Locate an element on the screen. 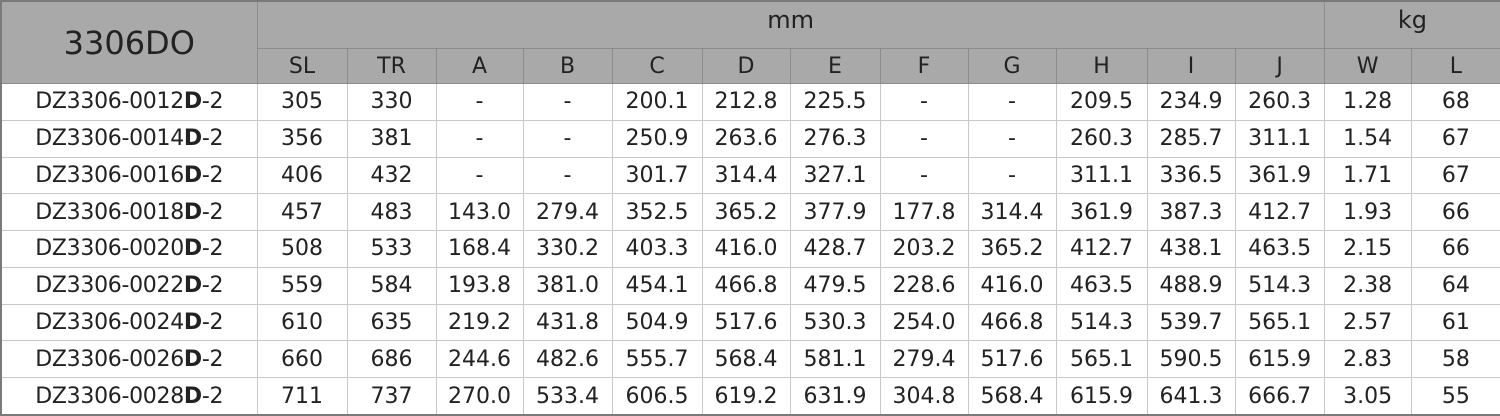  cell-e: 276.3 is located at coordinates (835, 138).